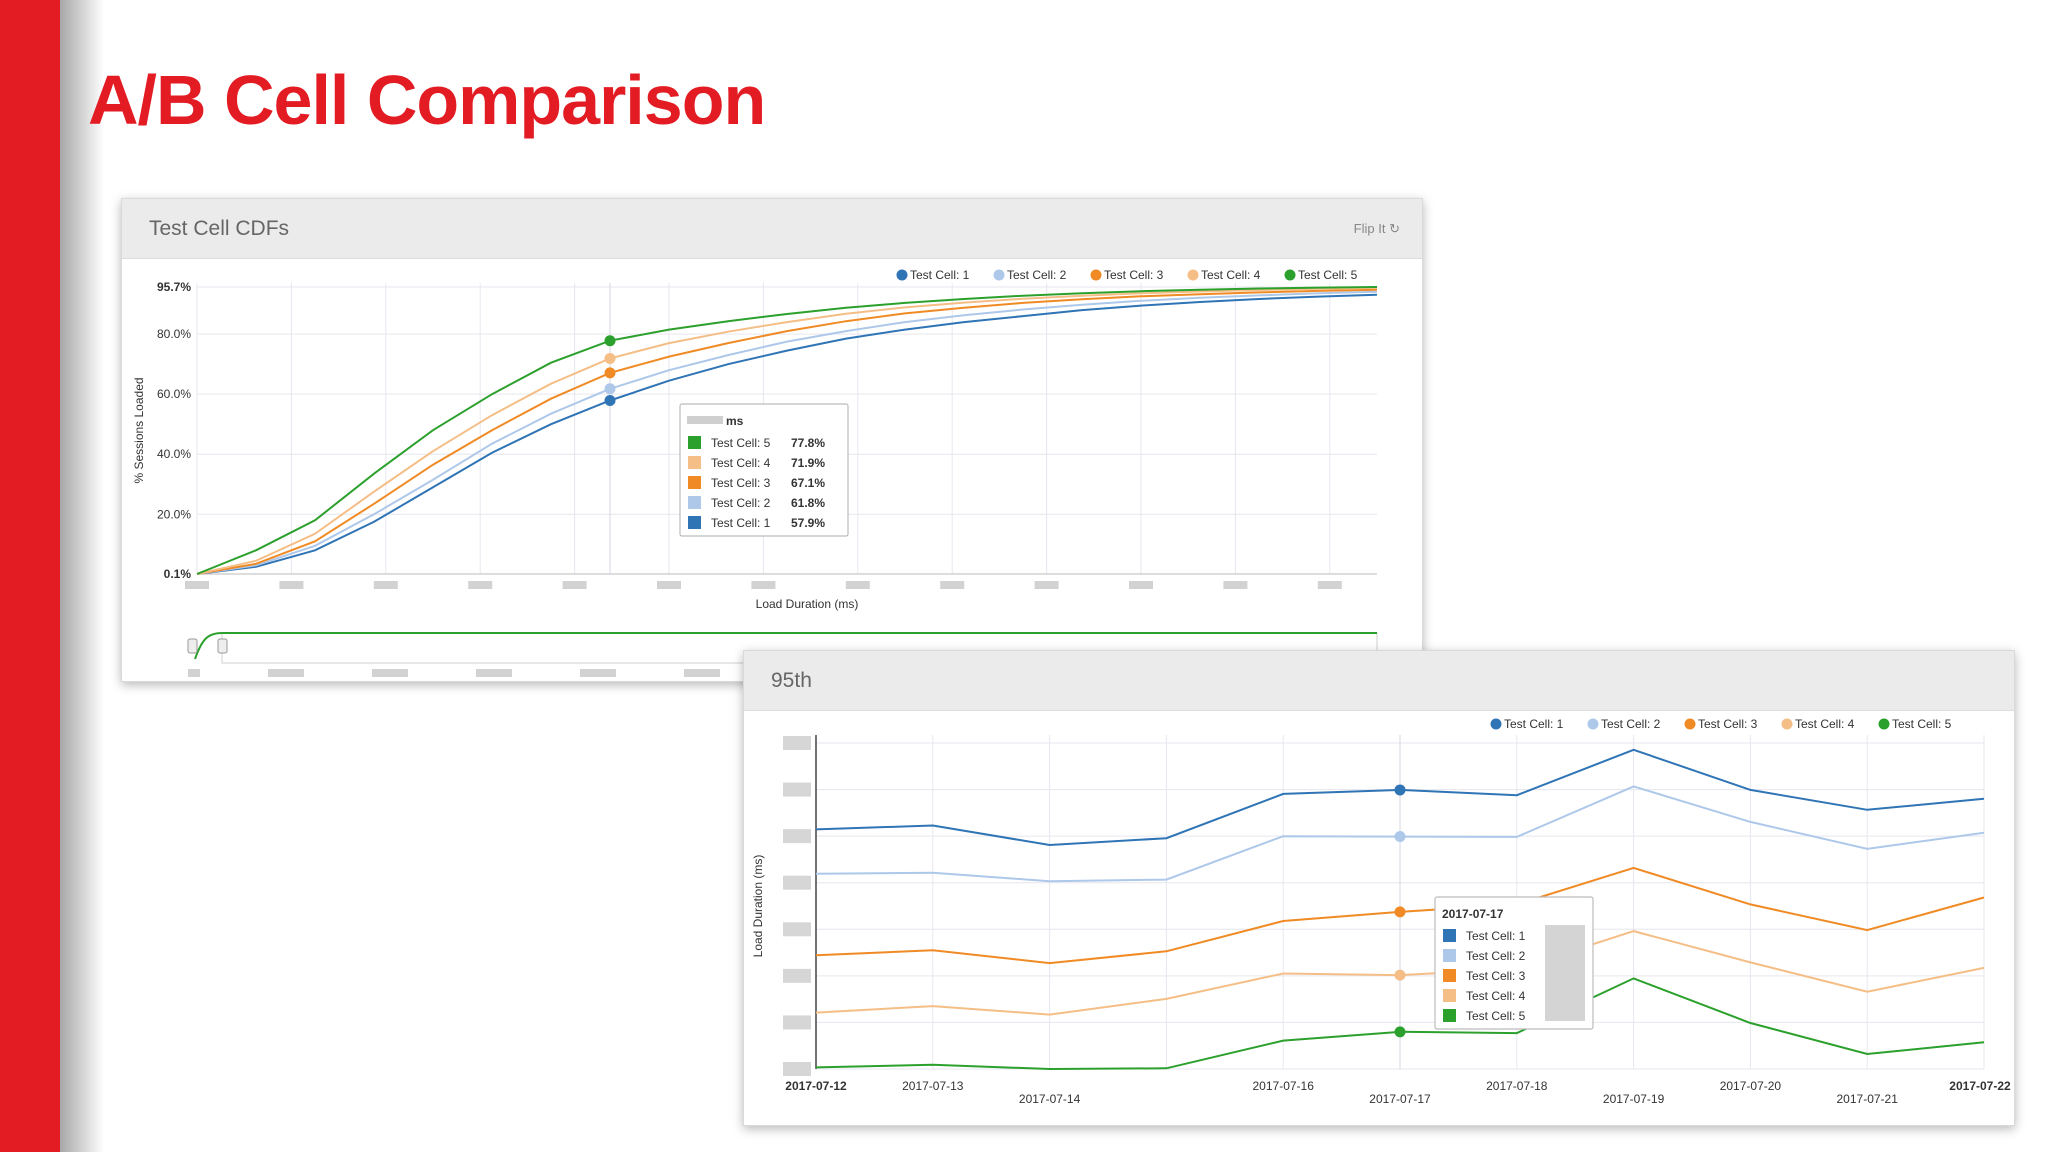  I want to click on p95-x-tick-label: 2017-07-17, so click(1400, 1099).